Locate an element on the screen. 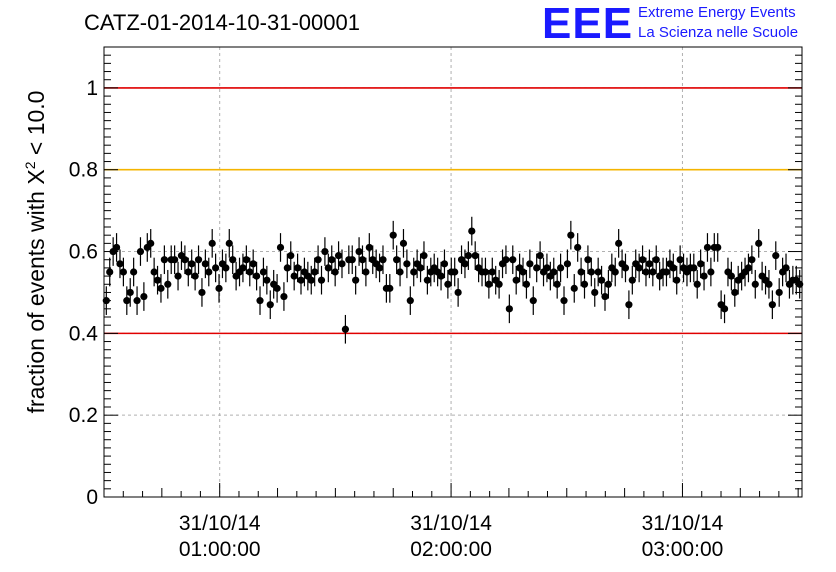  chart-title: CATZ-01-2014-10-31-00001 is located at coordinates (222, 22).